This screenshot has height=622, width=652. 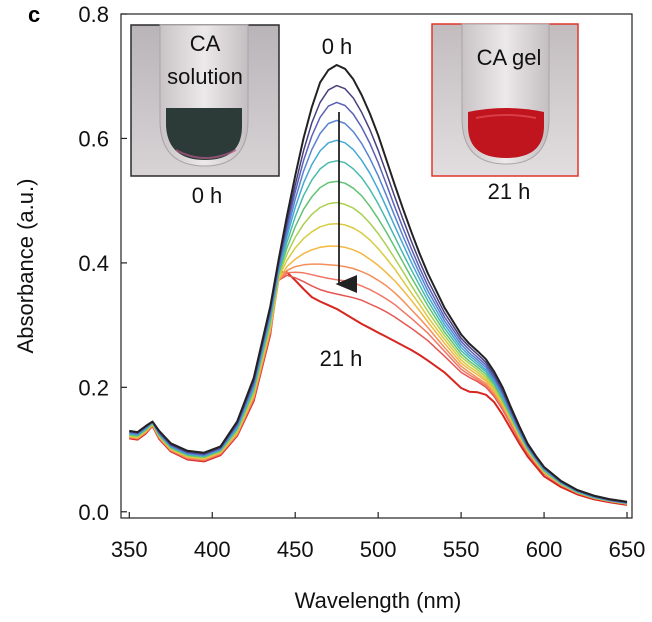 I want to click on inset-gel-caption: 21 h, so click(x=509, y=191).